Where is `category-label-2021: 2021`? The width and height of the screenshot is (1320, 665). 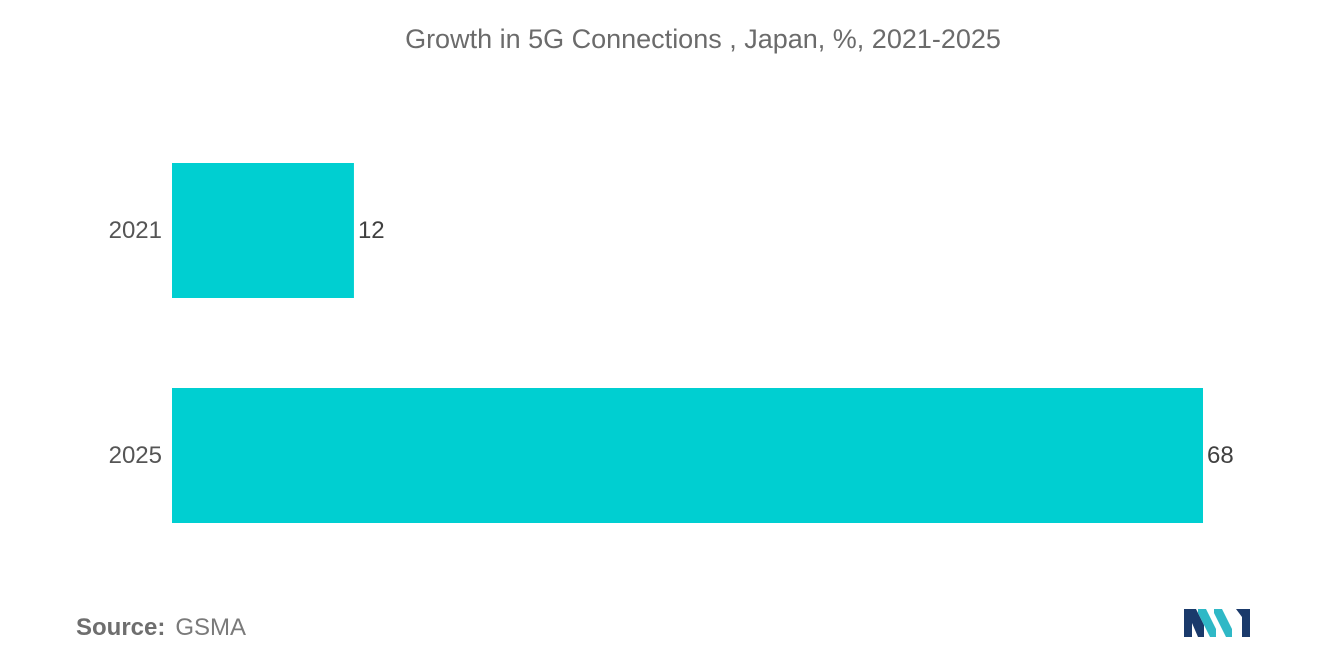 category-label-2021: 2021 is located at coordinates (135, 230).